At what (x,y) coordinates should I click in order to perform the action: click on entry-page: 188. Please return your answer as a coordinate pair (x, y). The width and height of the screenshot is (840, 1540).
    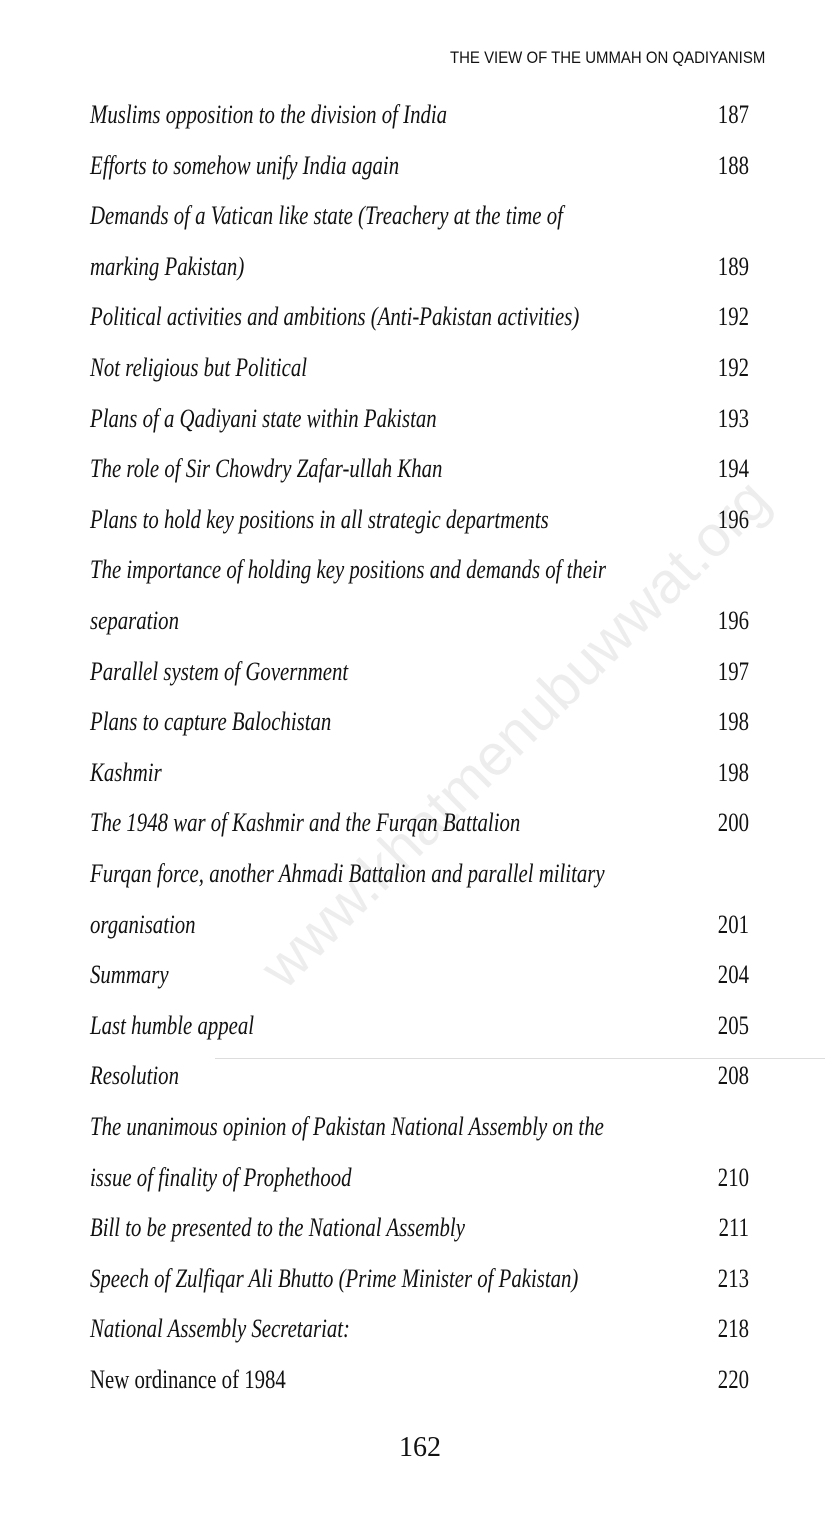
    Looking at the image, I should click on (733, 165).